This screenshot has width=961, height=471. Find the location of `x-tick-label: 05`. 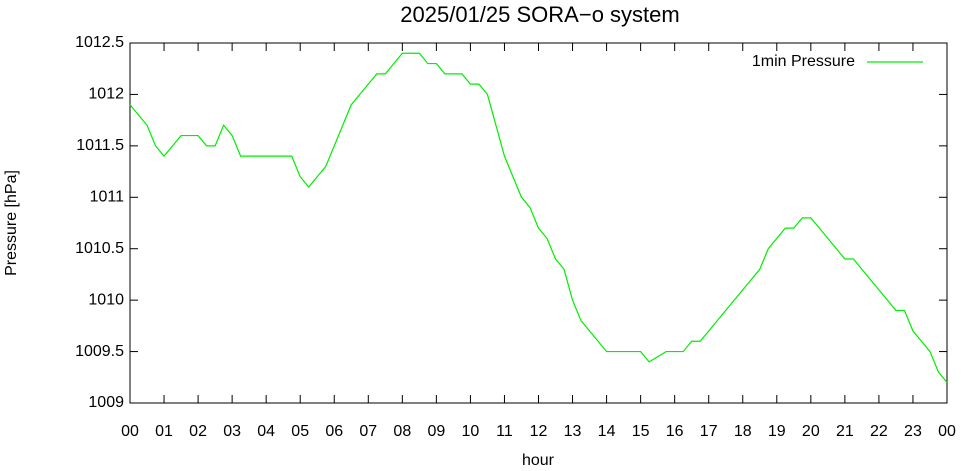

x-tick-label: 05 is located at coordinates (300, 431).